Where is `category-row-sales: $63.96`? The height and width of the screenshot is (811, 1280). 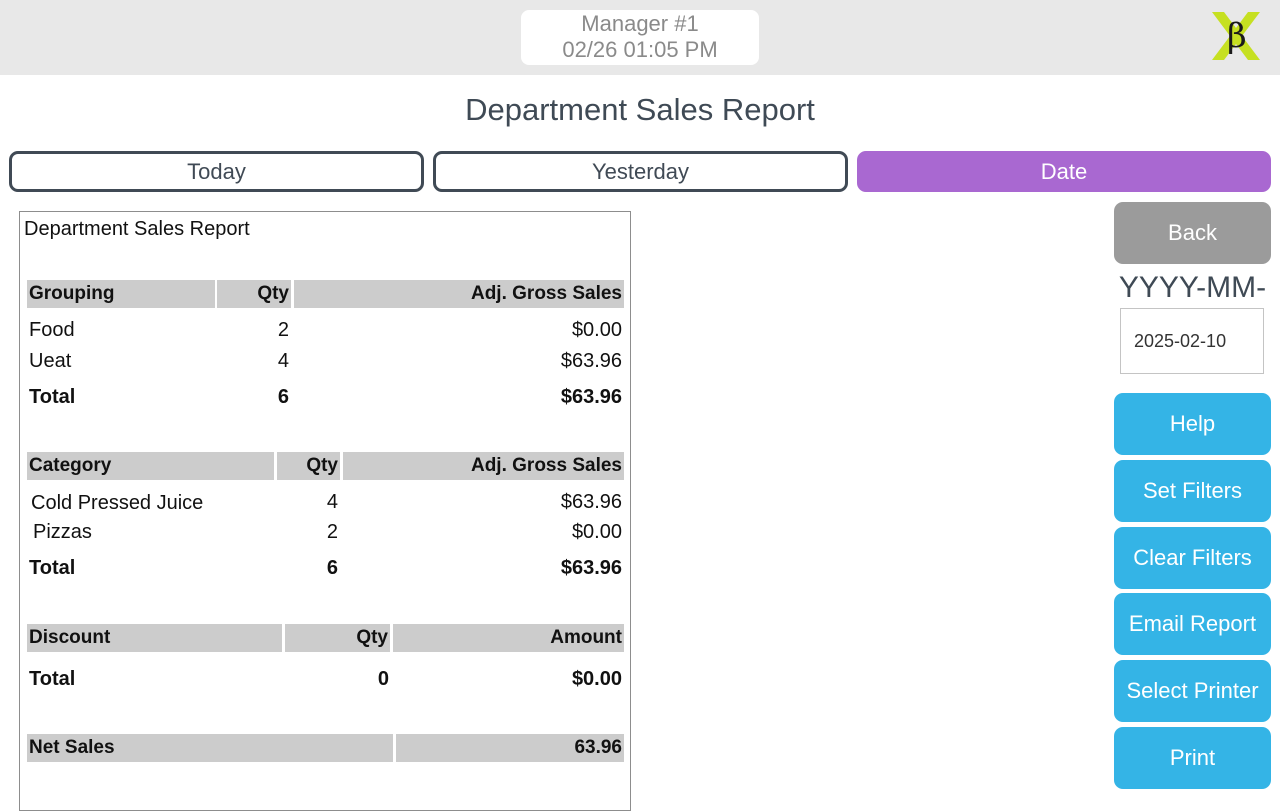
category-row-sales: $63.96 is located at coordinates (591, 502).